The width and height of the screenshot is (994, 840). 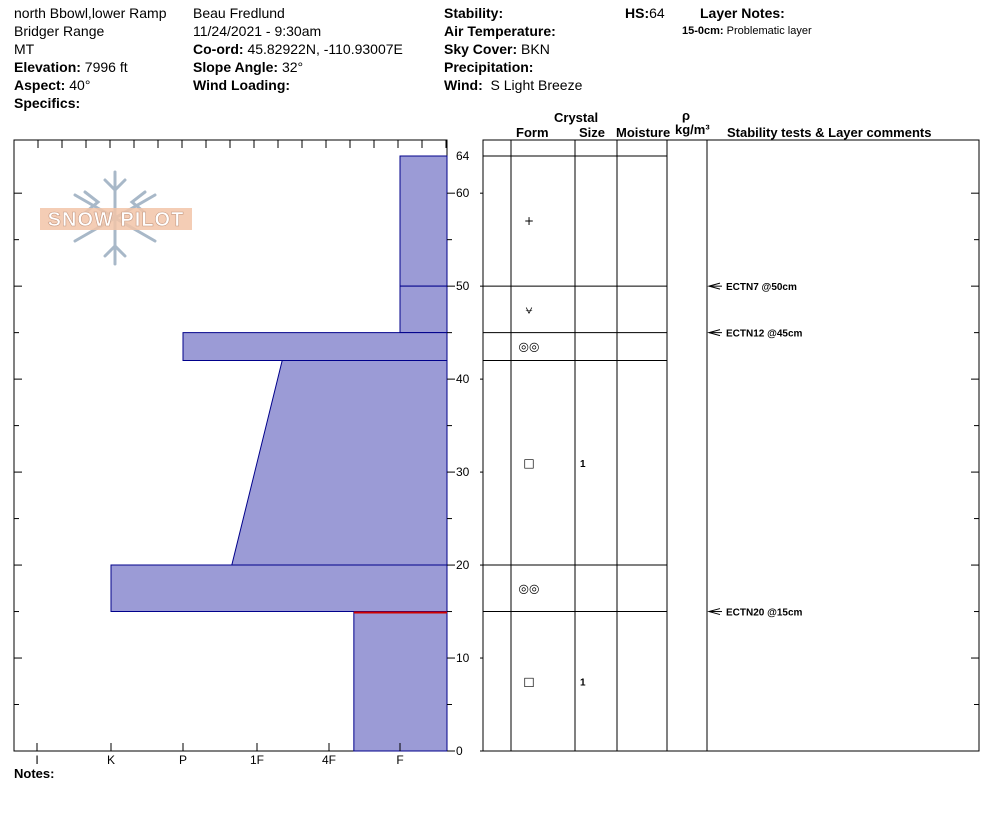 What do you see at coordinates (242, 85) in the screenshot?
I see `wind-loading: Wind Loading:` at bounding box center [242, 85].